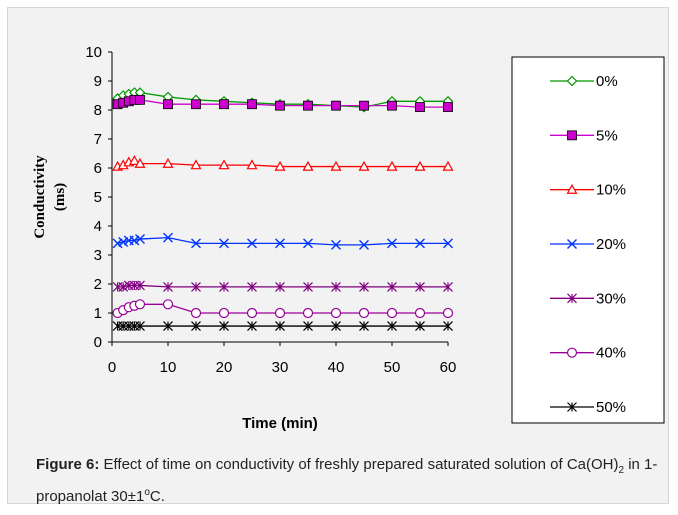 Image resolution: width=678 pixels, height=515 pixels. Describe the element at coordinates (607, 81) in the screenshot. I see `legend-label: 0%` at that location.